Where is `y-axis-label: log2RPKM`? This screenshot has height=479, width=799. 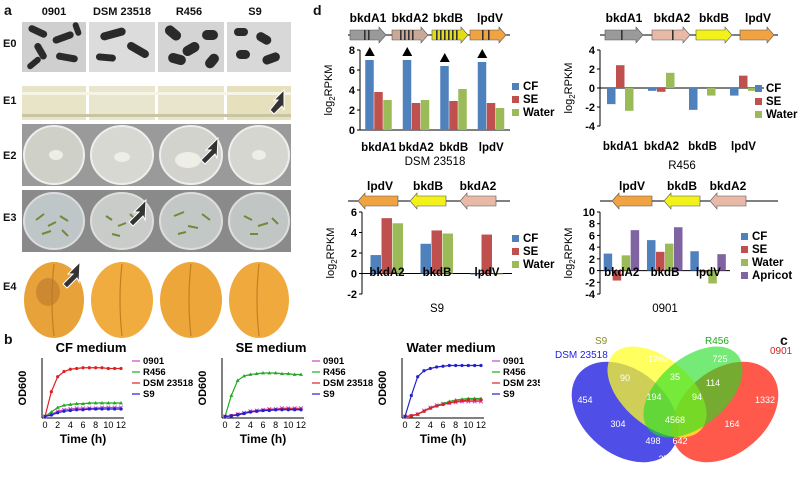 y-axis-label: log2RPKM is located at coordinates (332, 253).